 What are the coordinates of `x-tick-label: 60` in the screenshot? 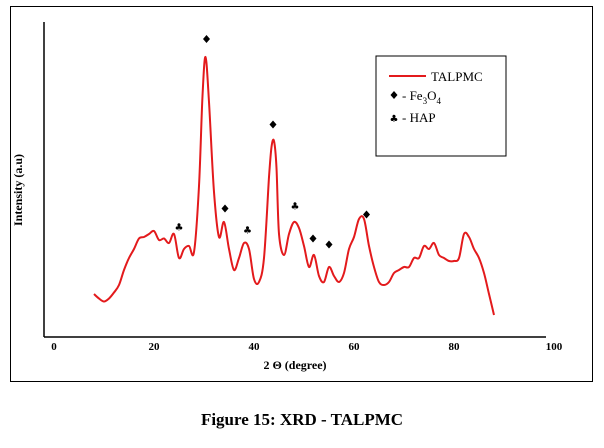 It's located at (355, 347).